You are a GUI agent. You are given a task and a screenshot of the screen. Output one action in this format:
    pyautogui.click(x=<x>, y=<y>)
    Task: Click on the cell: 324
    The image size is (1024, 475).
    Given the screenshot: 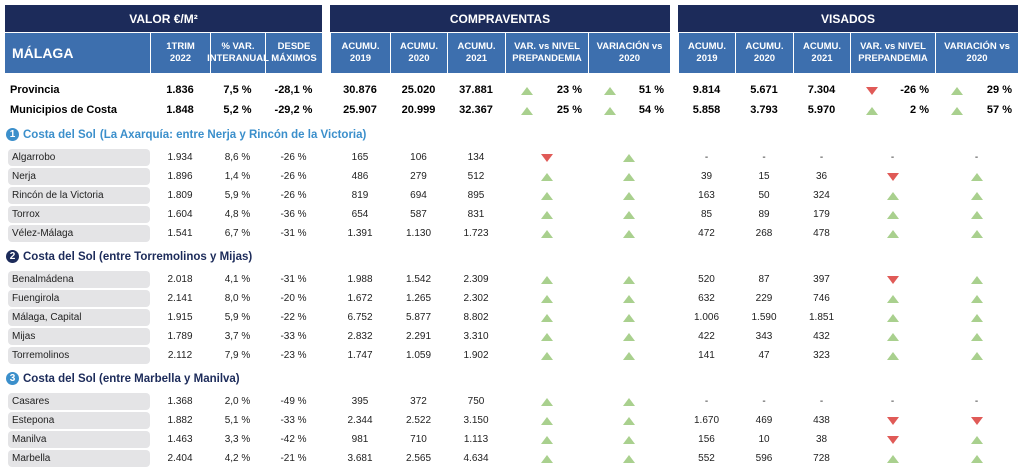 What is the action you would take?
    pyautogui.click(x=821, y=195)
    